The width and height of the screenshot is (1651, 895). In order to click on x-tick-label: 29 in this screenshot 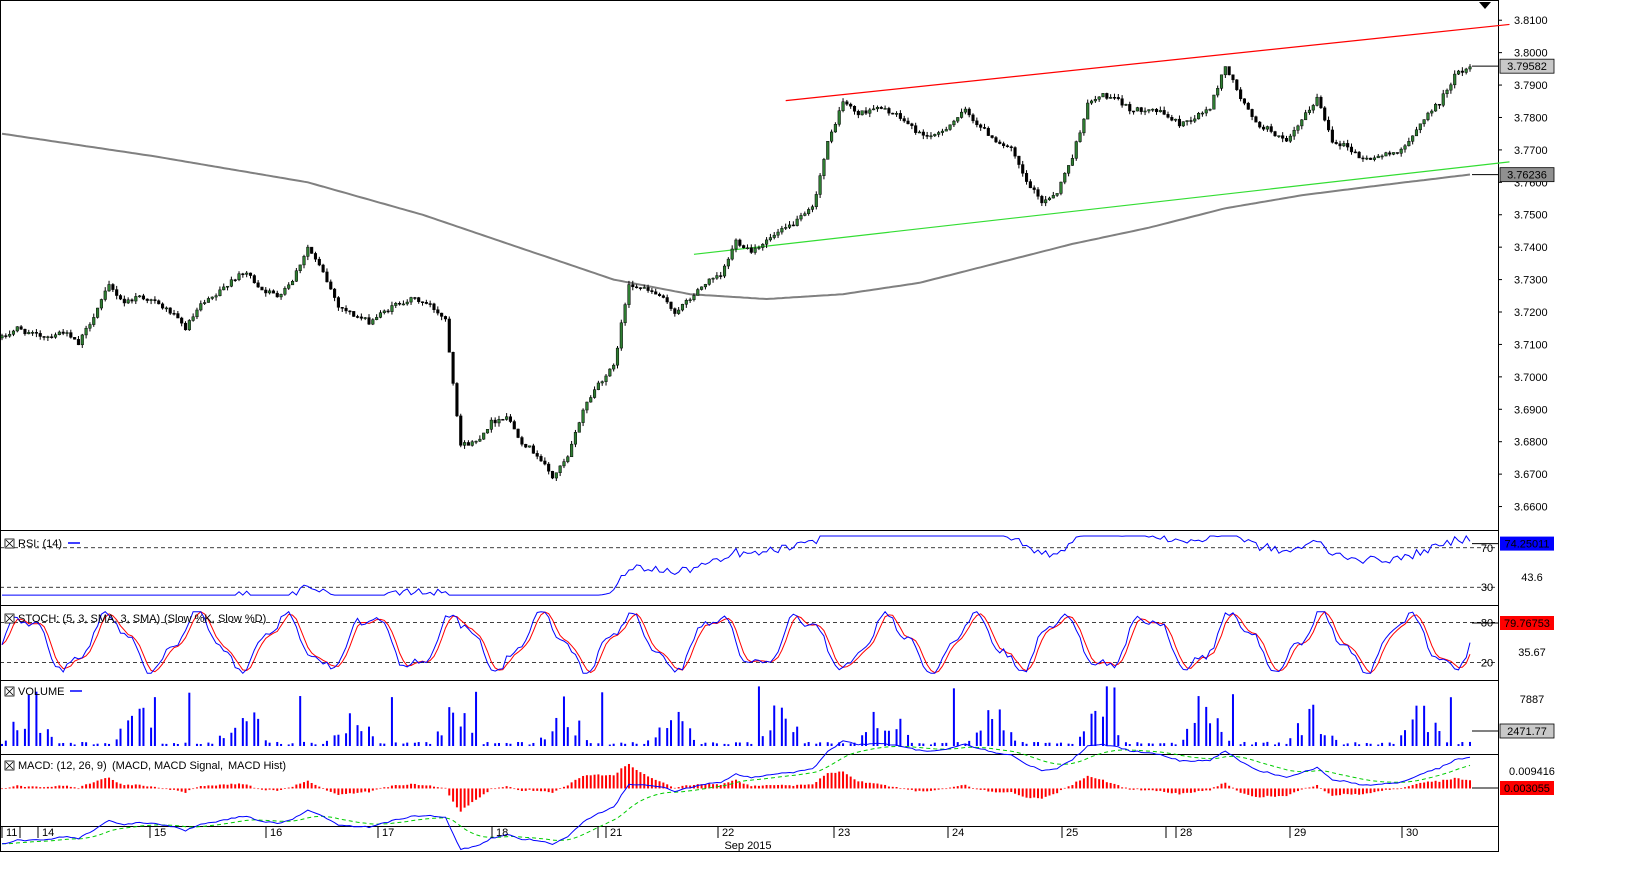, I will do `click(1300, 833)`.